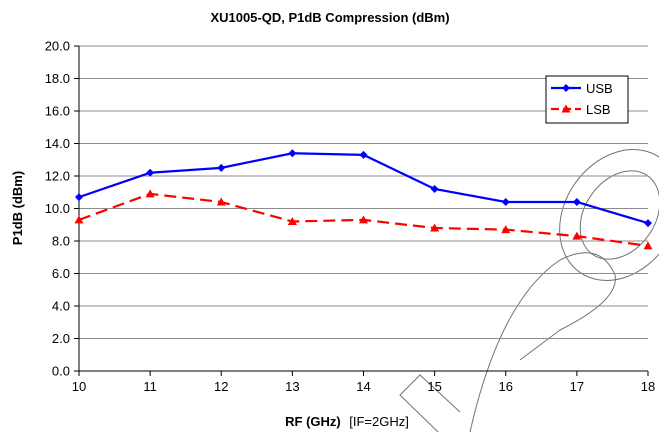 The image size is (659, 432). What do you see at coordinates (57, 176) in the screenshot?
I see `y-tick-label: 12.0` at bounding box center [57, 176].